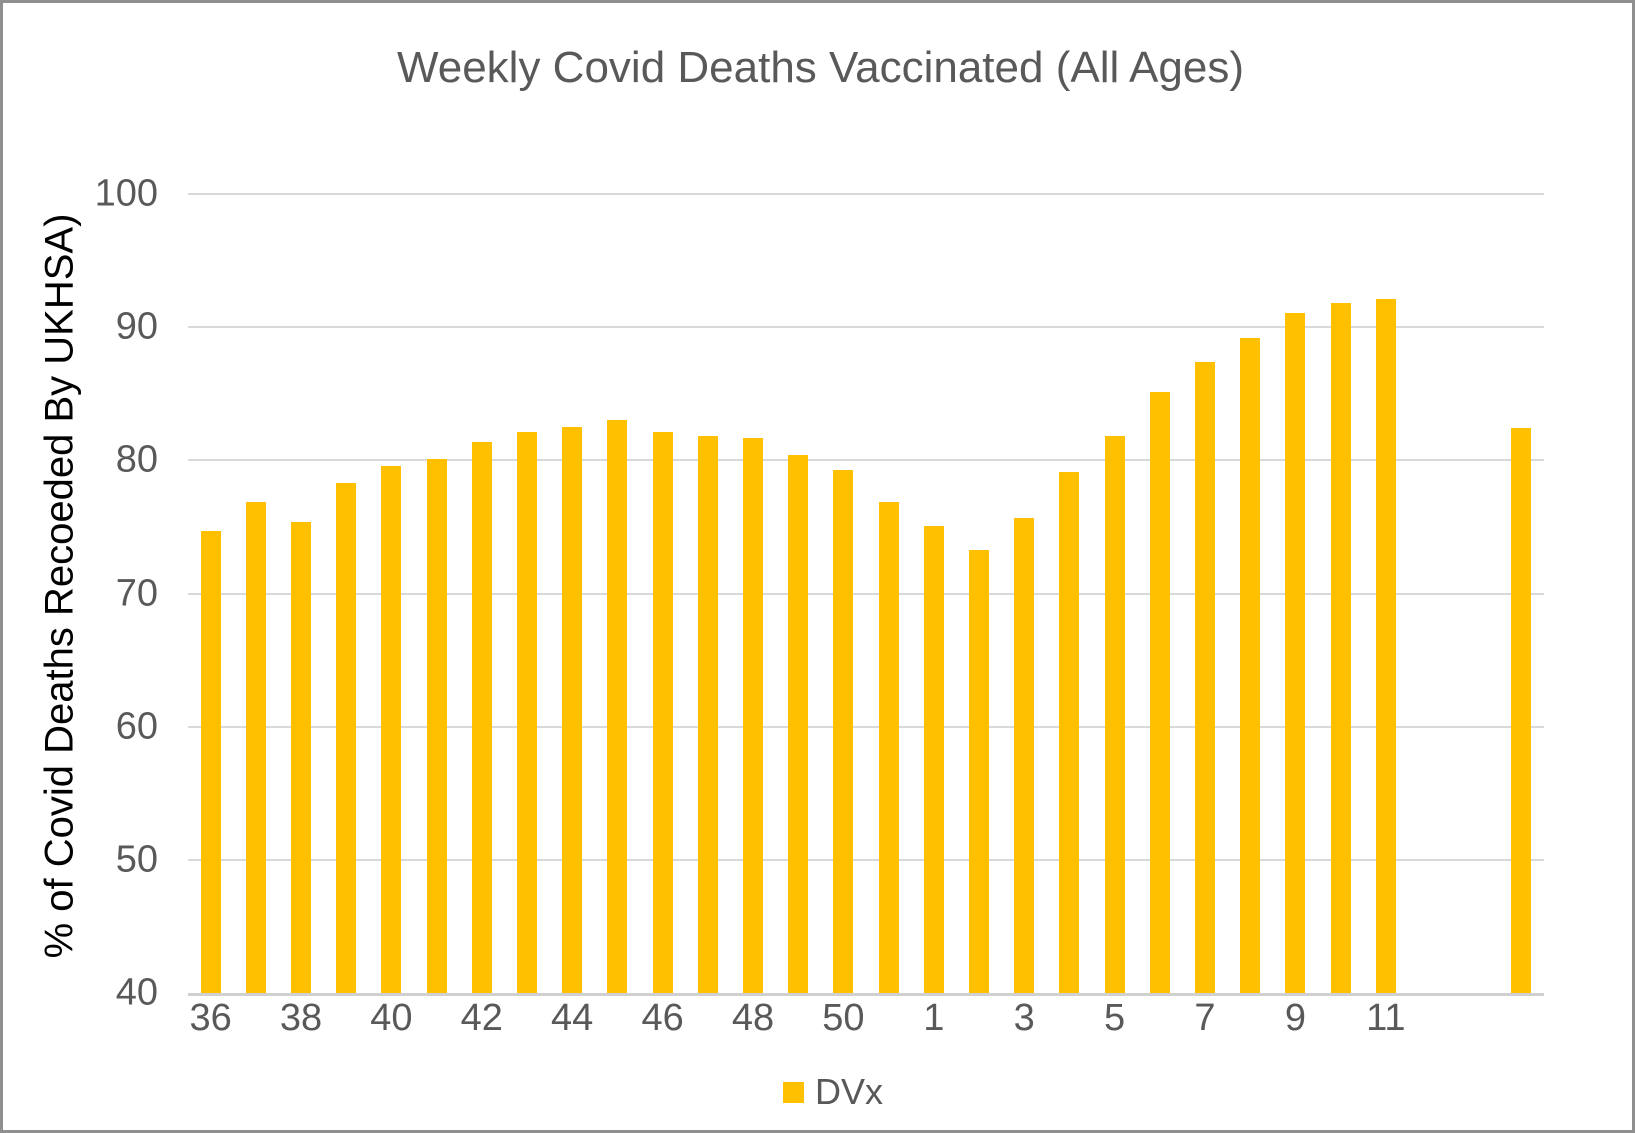 This screenshot has height=1133, width=1635. What do you see at coordinates (301, 1018) in the screenshot?
I see `x-tick-label-38: 38` at bounding box center [301, 1018].